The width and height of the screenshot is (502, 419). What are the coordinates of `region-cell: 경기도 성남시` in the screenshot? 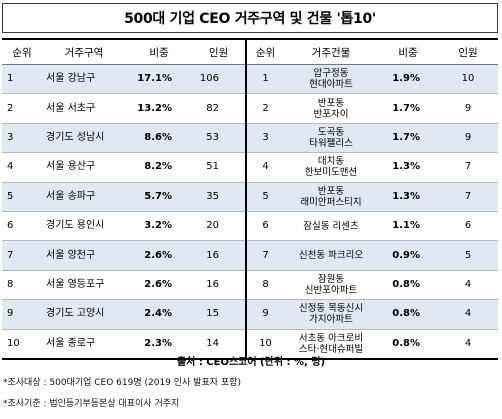 It's located at (84, 138).